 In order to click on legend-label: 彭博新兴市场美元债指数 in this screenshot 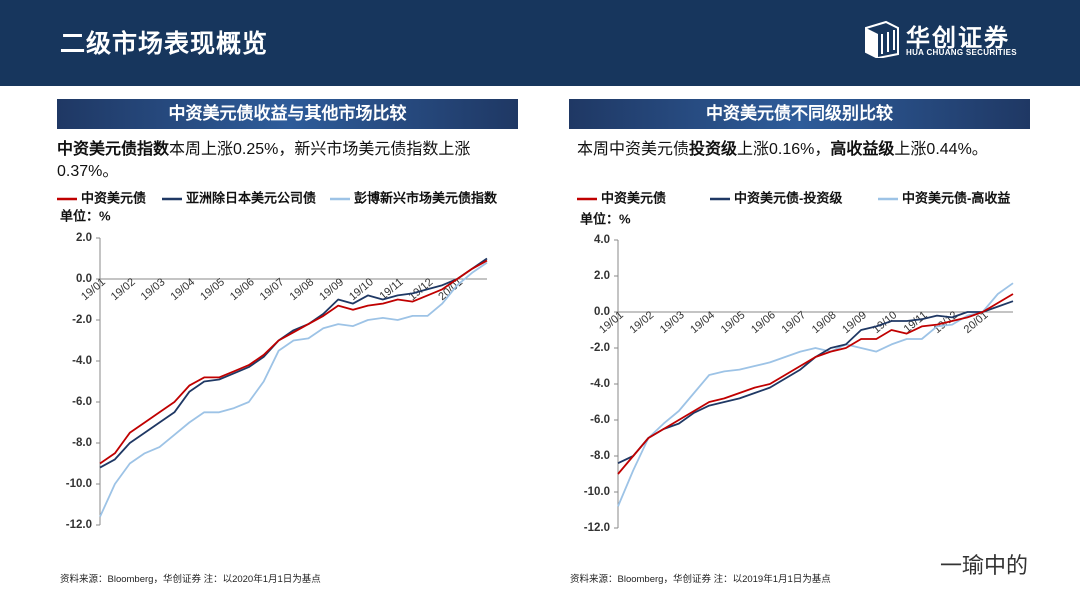, I will do `click(426, 197)`.